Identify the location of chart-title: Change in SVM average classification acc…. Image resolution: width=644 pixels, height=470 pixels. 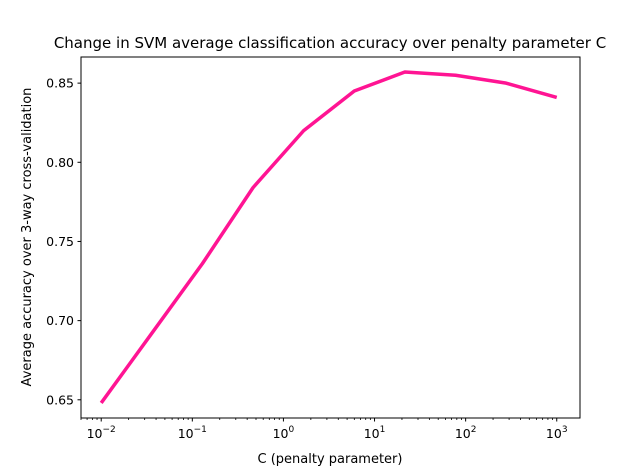
(330, 43).